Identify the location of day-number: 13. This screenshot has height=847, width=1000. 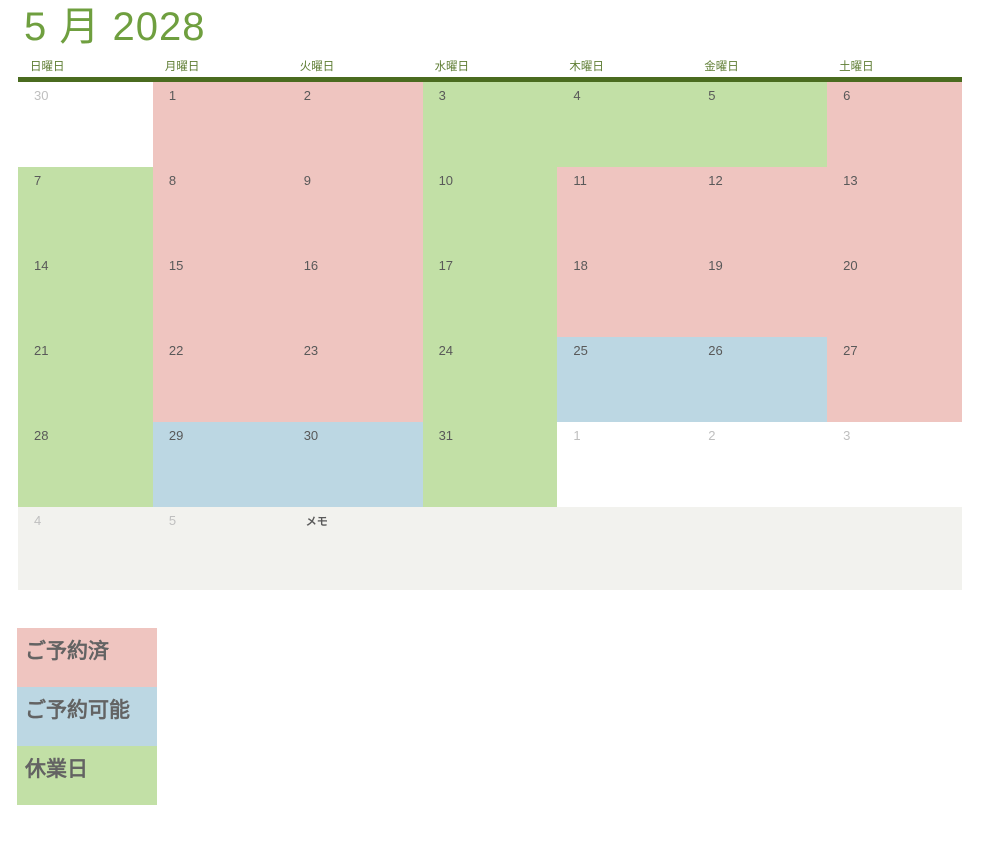
(850, 180).